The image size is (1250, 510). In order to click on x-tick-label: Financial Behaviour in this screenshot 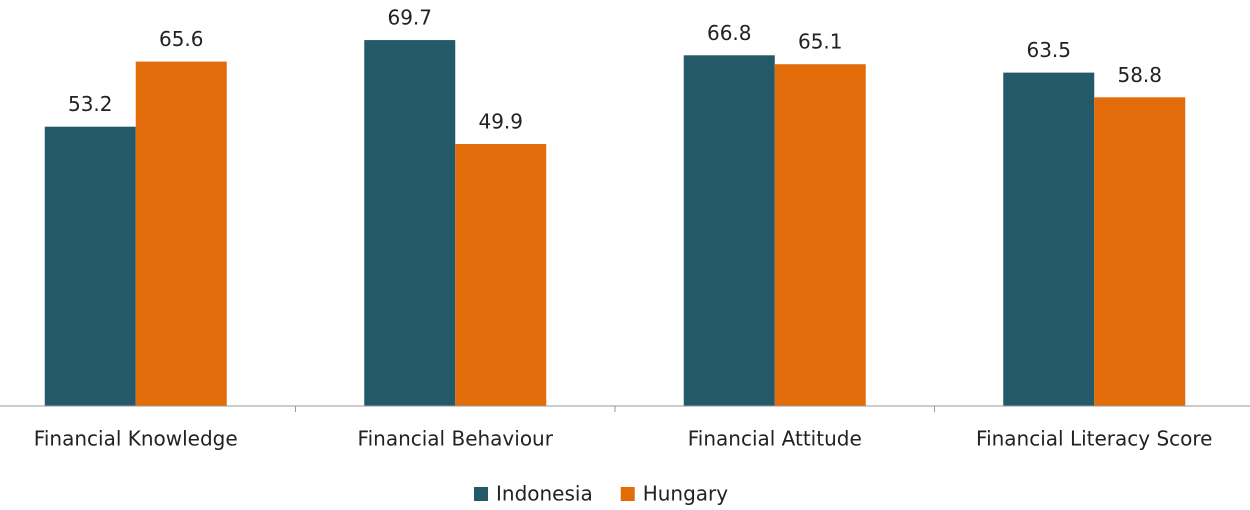, I will do `click(456, 439)`.